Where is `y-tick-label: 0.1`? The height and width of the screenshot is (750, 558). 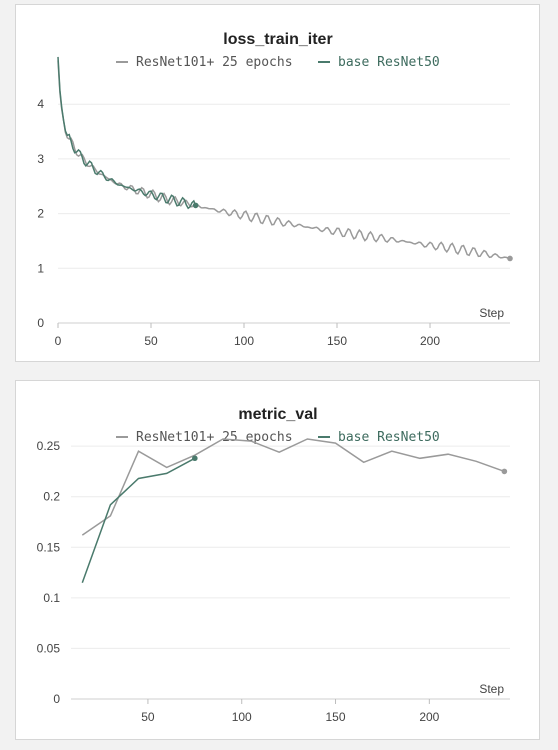
y-tick-label: 0.1 is located at coordinates (51, 598).